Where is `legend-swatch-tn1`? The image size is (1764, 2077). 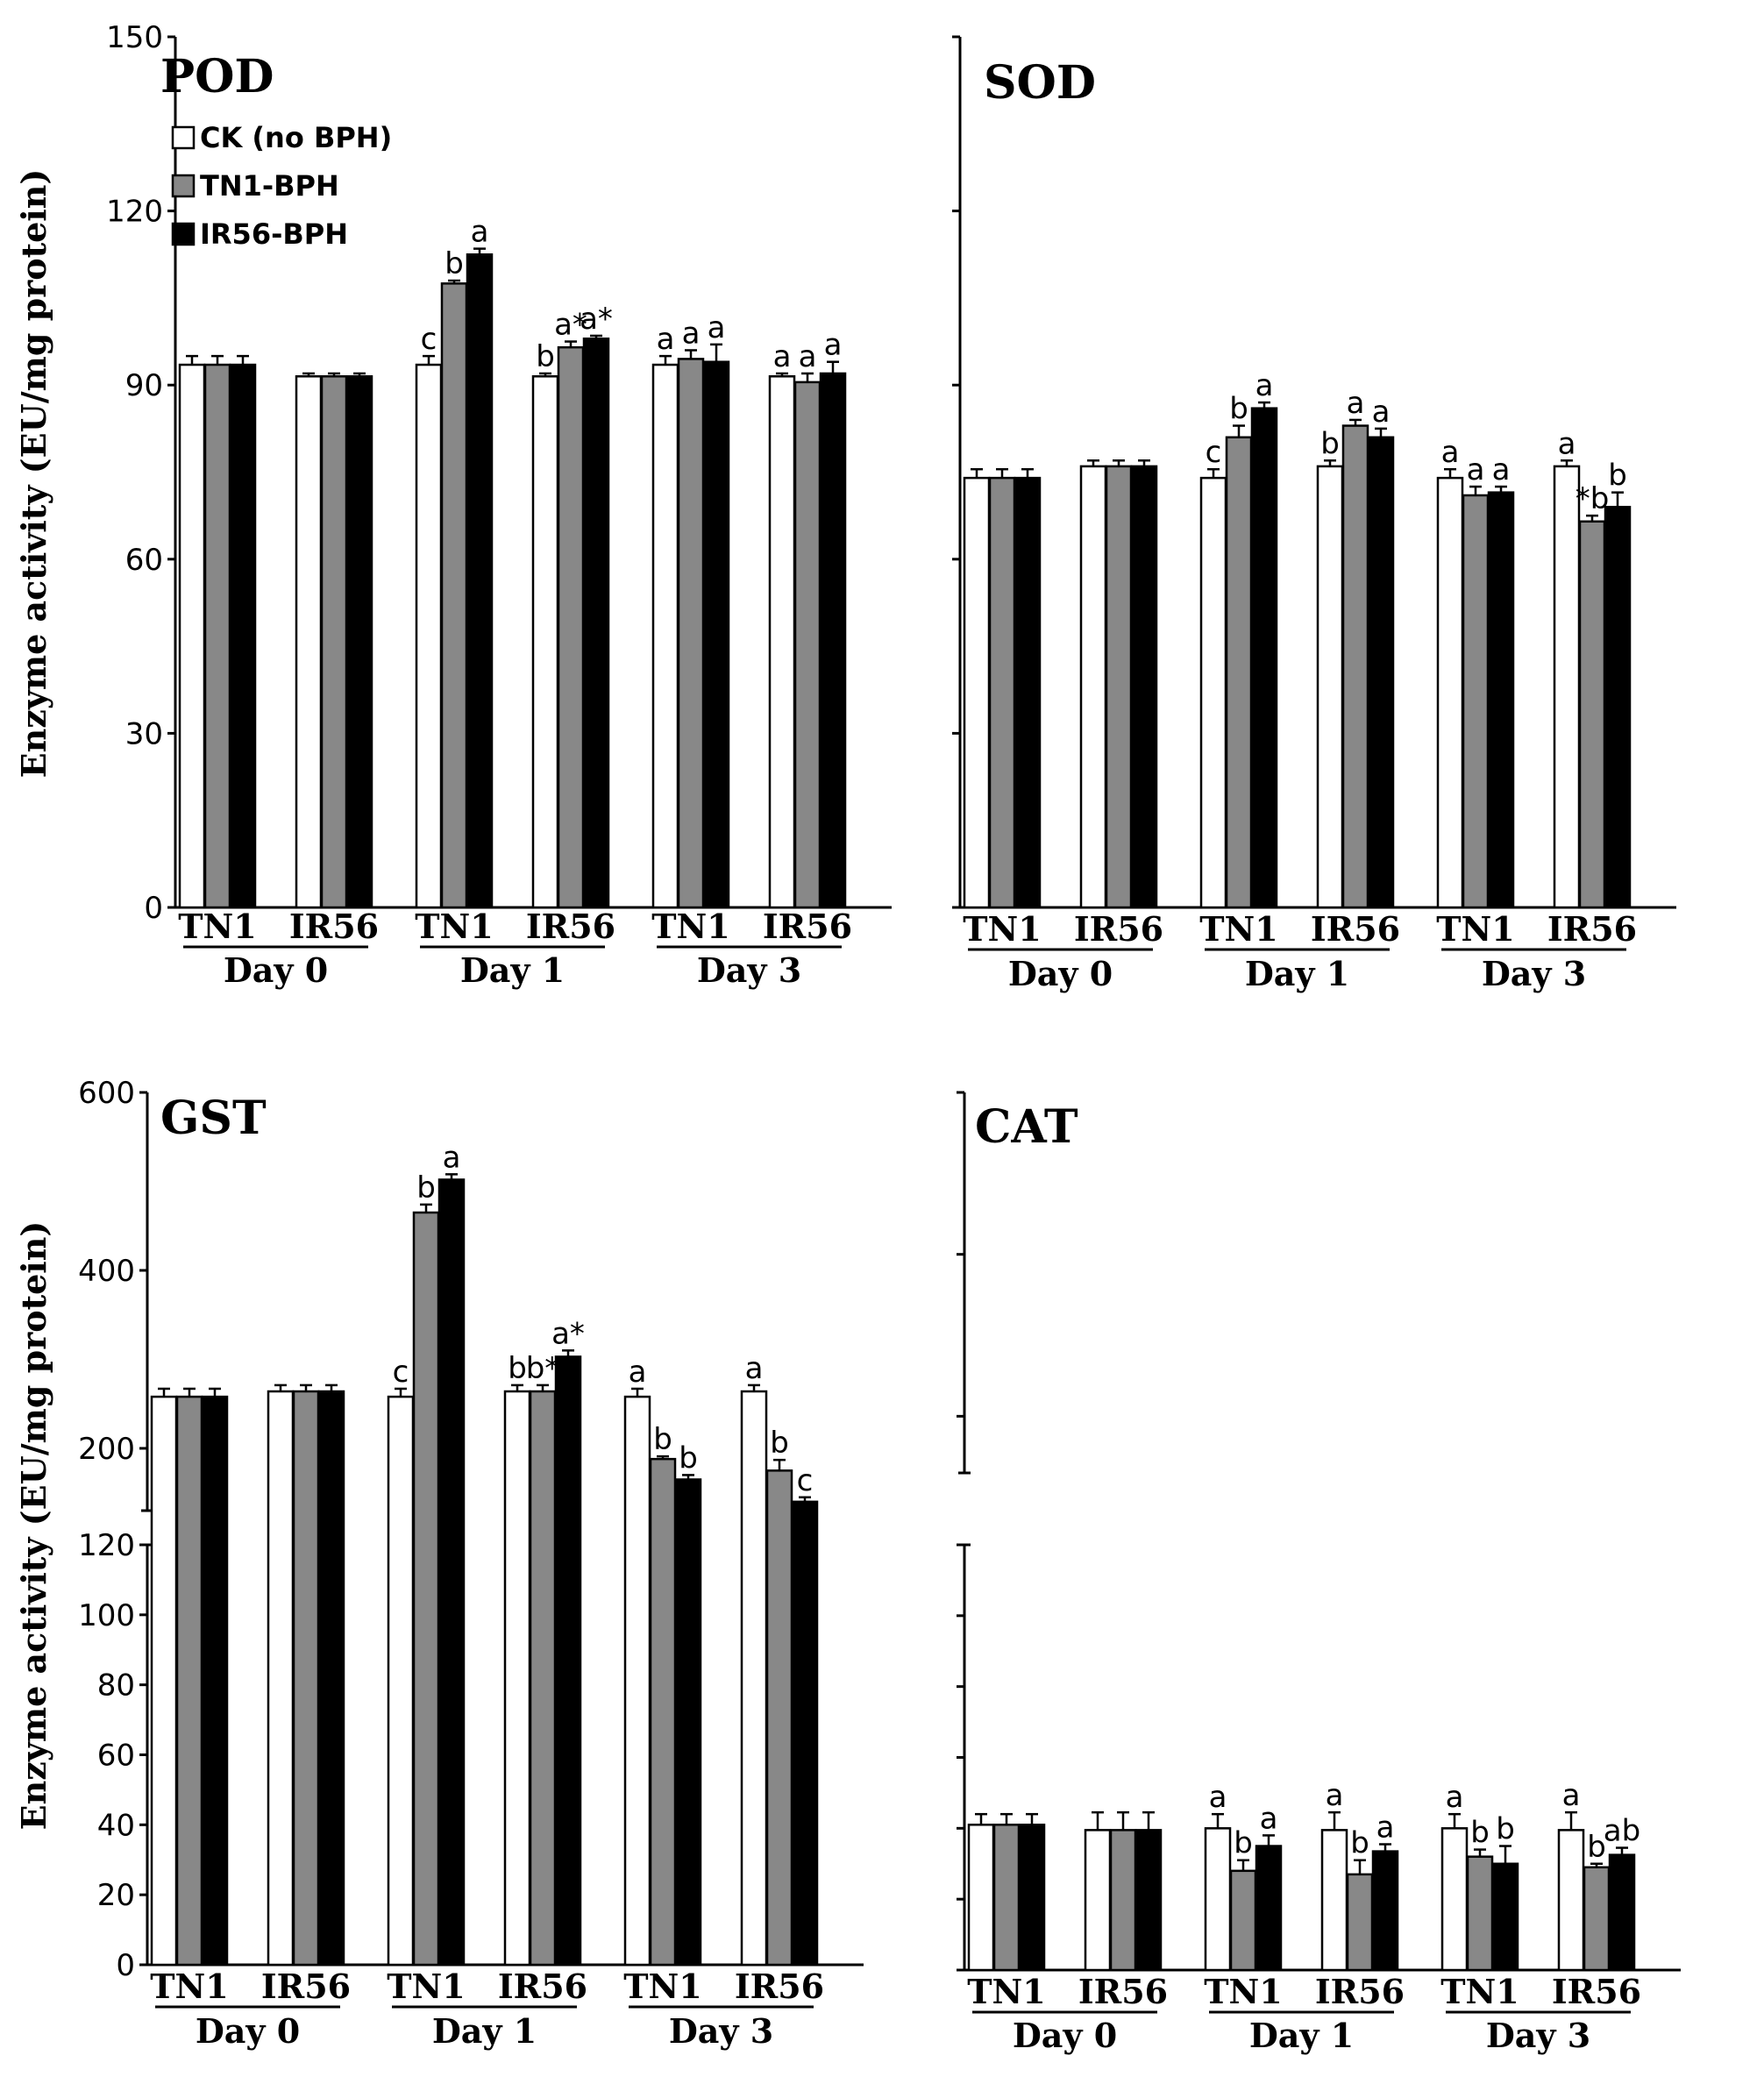 legend-swatch-tn1 is located at coordinates (183, 186).